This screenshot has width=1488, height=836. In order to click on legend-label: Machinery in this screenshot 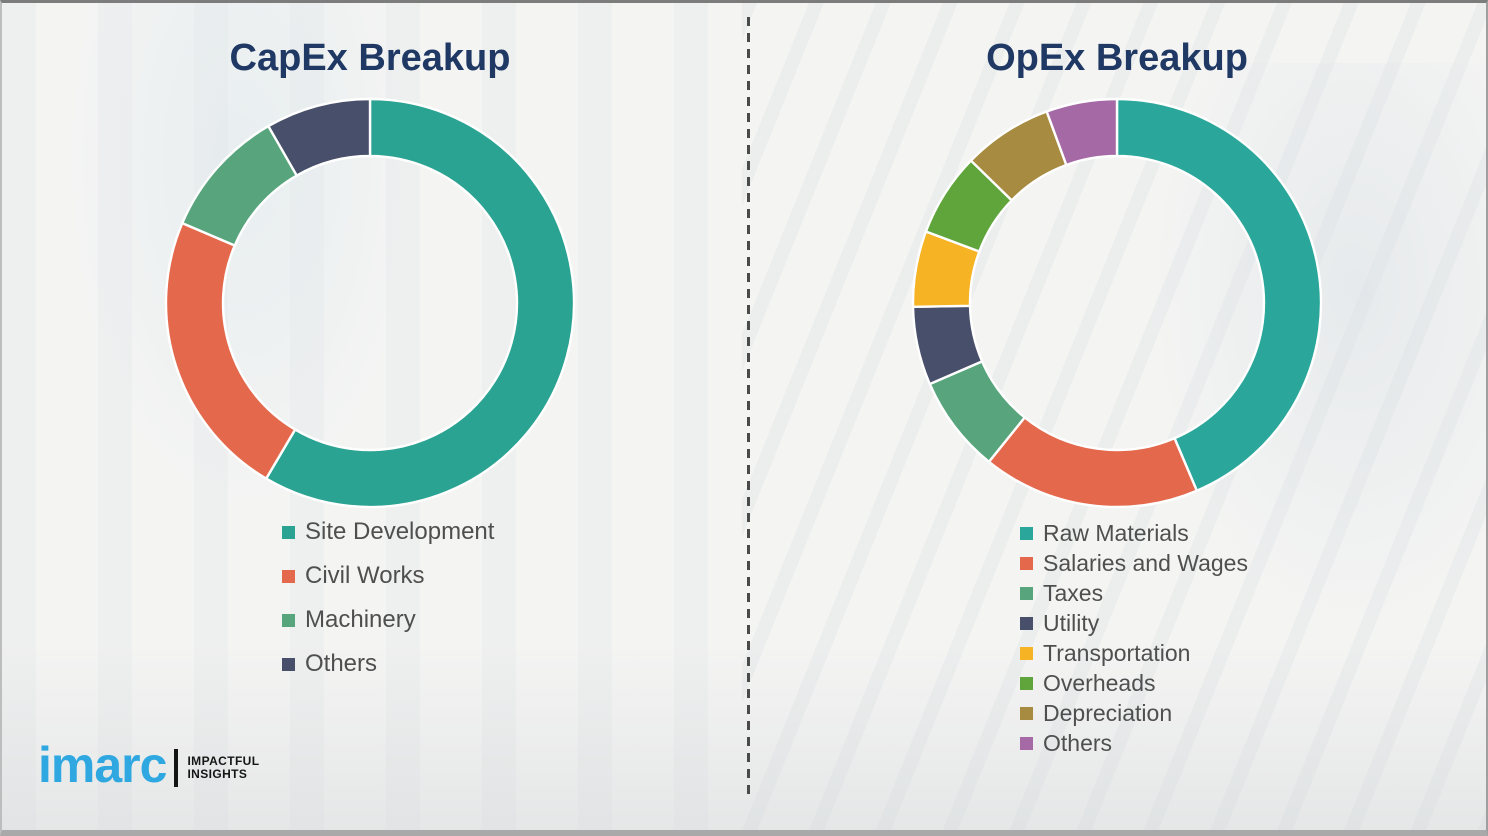, I will do `click(360, 619)`.